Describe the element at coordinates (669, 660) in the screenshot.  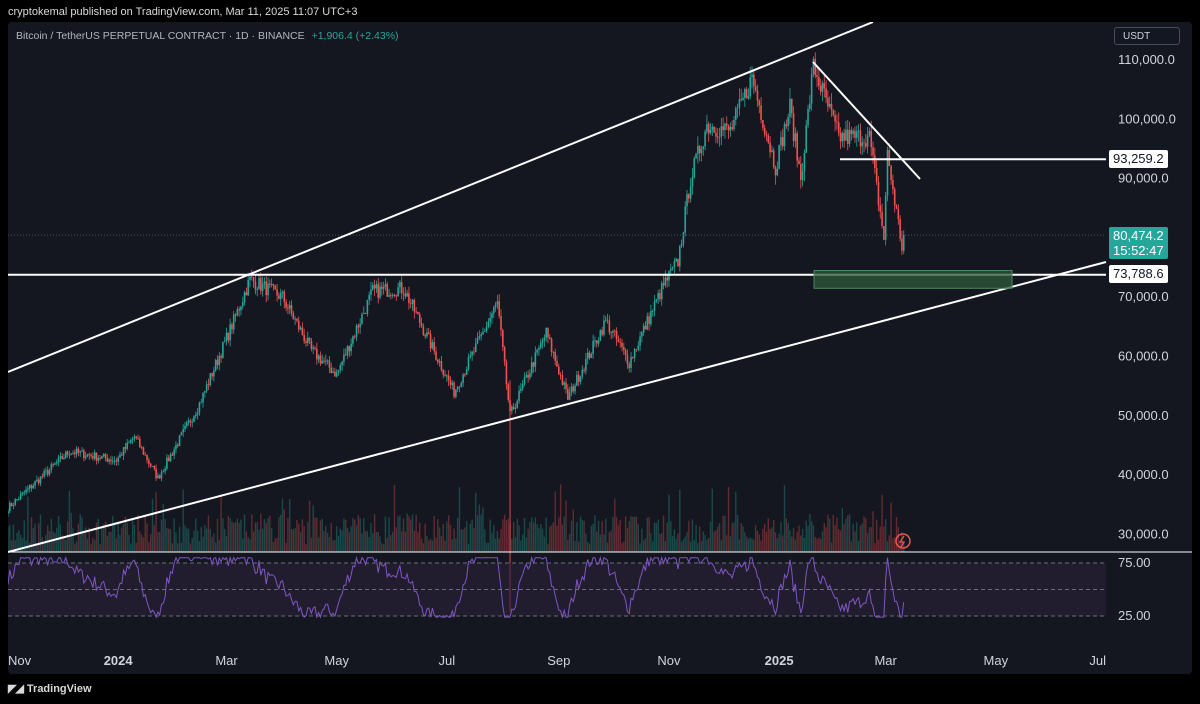
I see `x-tick-label: Nov` at that location.